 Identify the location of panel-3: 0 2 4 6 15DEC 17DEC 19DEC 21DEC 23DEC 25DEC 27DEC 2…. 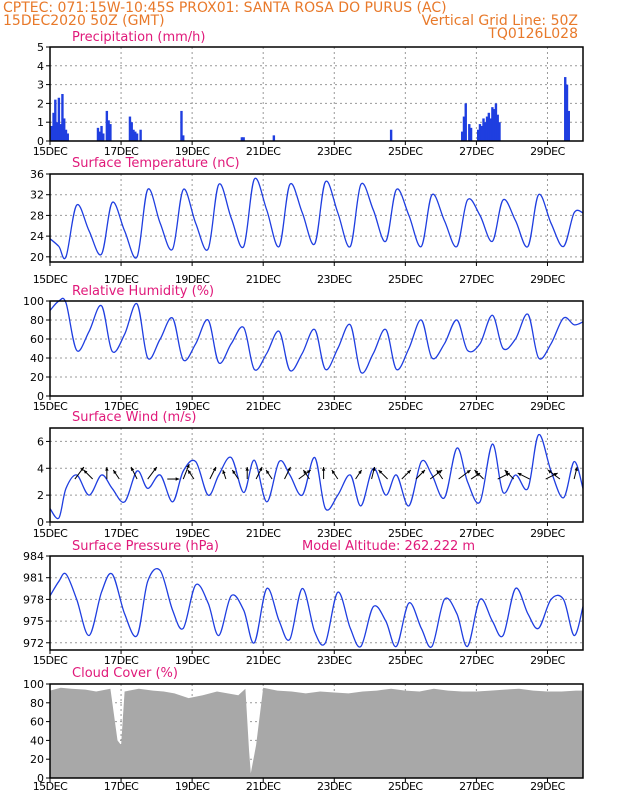
(308, 475).